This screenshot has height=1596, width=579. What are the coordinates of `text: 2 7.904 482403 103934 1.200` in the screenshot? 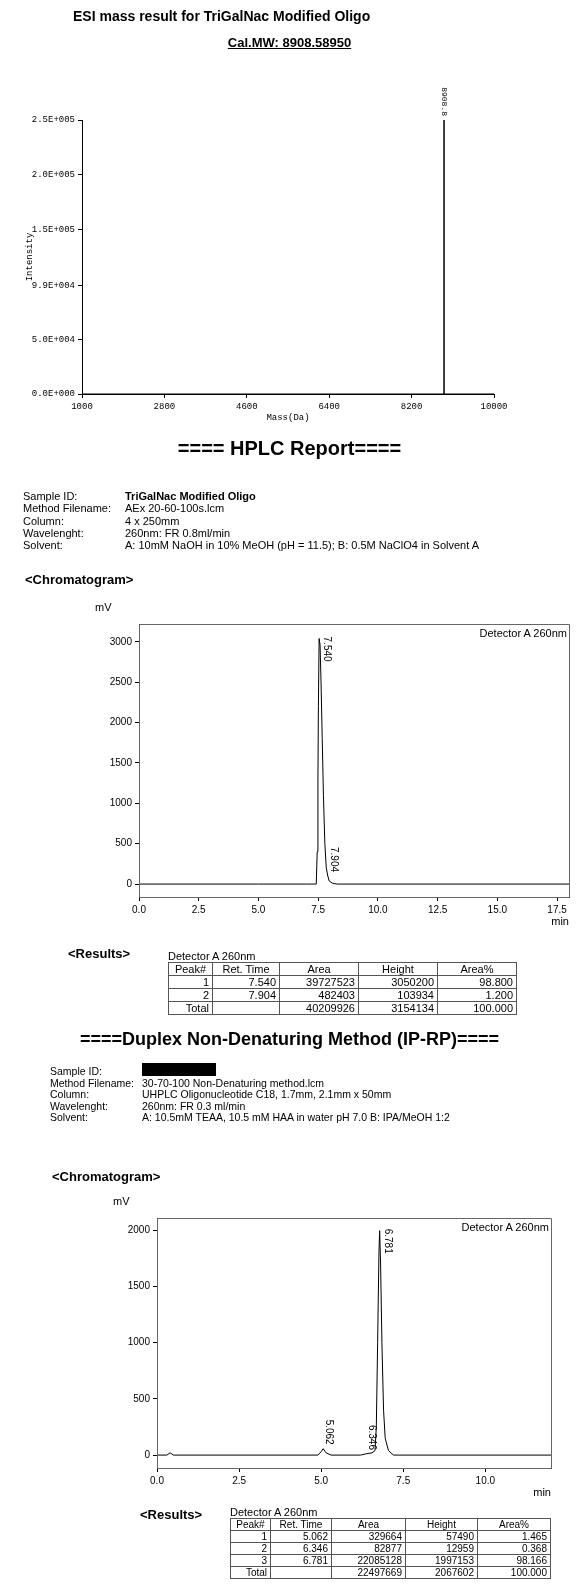 It's located at (357, 995).